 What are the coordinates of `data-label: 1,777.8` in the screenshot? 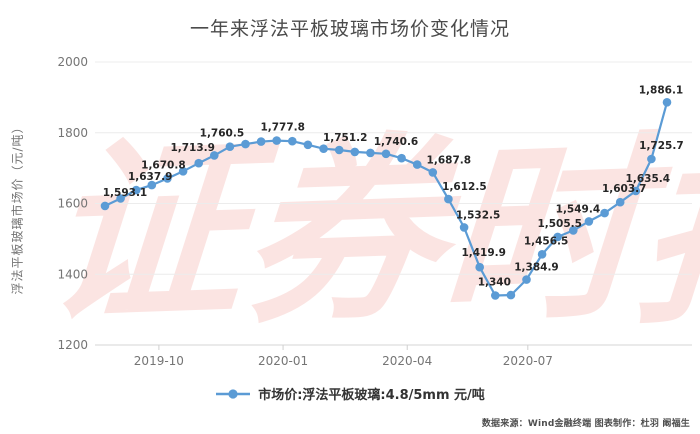 It's located at (282, 128).